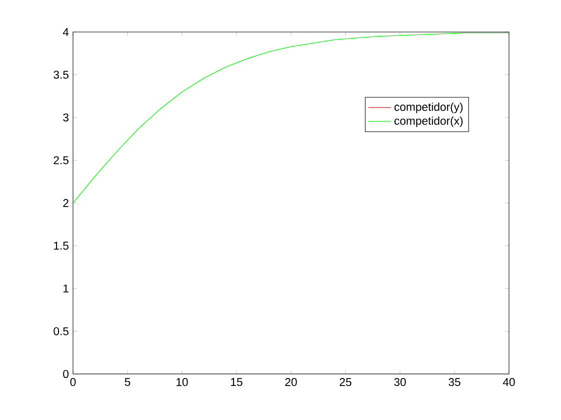  I want to click on y-tick-label: 4, so click(65, 32).